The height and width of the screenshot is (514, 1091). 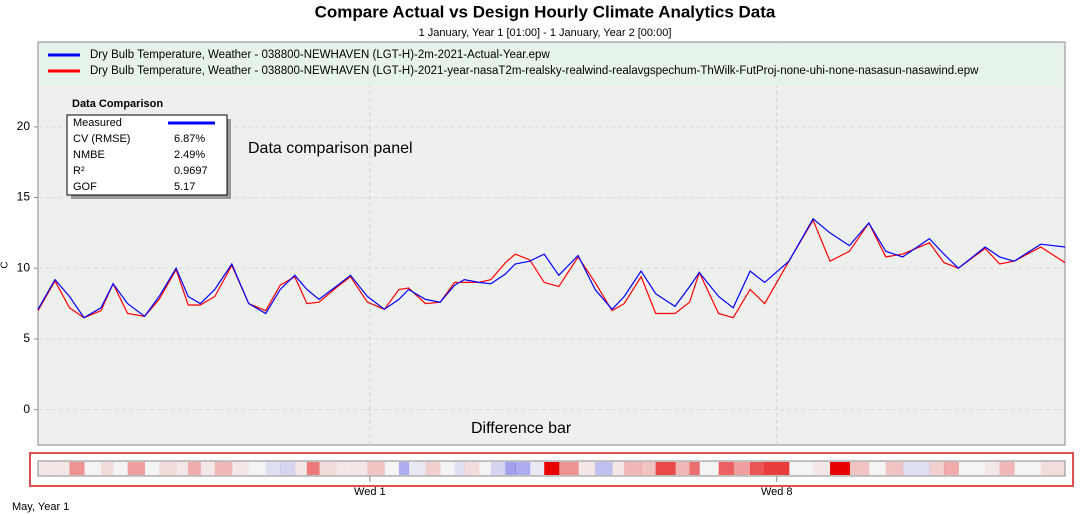 What do you see at coordinates (191, 171) in the screenshot?
I see `panel-row-value: 0.9697` at bounding box center [191, 171].